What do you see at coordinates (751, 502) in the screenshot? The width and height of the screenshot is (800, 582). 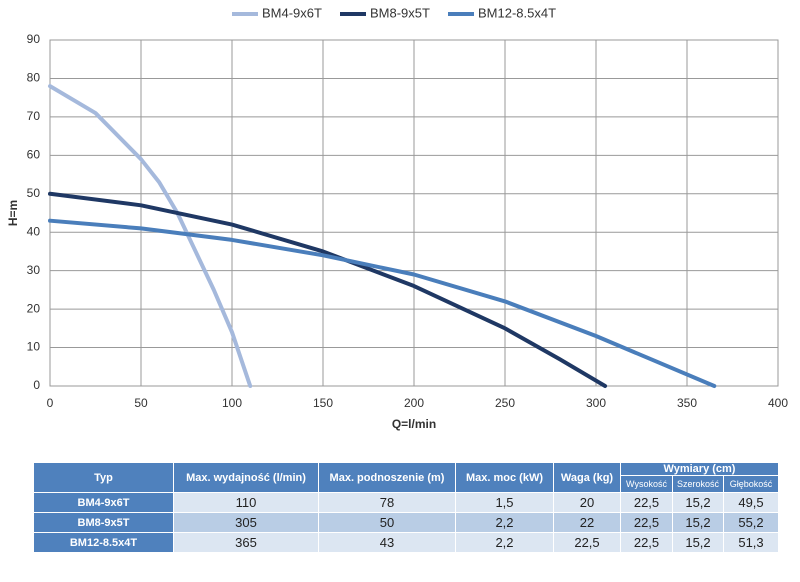 I see `table-cell: 49,5` at bounding box center [751, 502].